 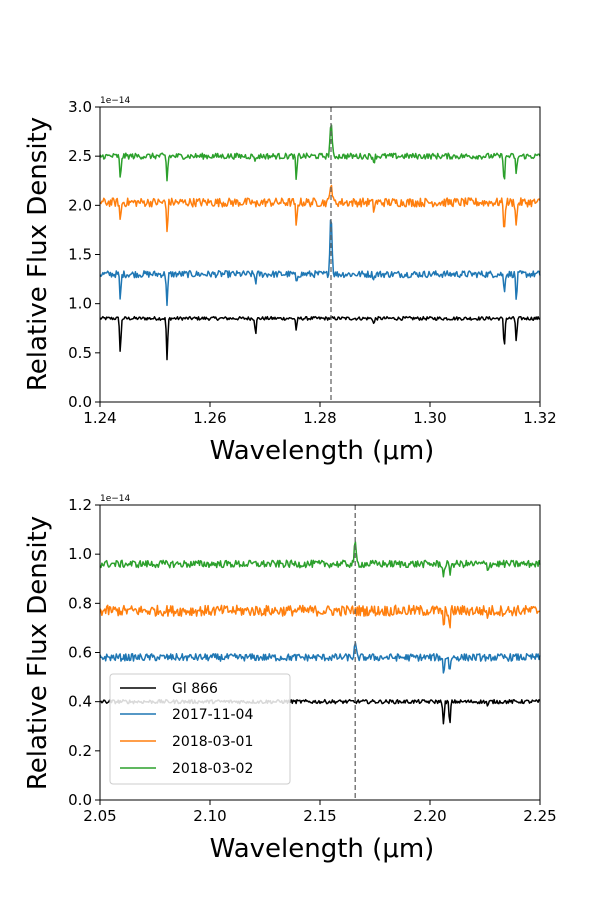 What do you see at coordinates (212, 769) in the screenshot?
I see `legend-label: 2018-03-02` at bounding box center [212, 769].